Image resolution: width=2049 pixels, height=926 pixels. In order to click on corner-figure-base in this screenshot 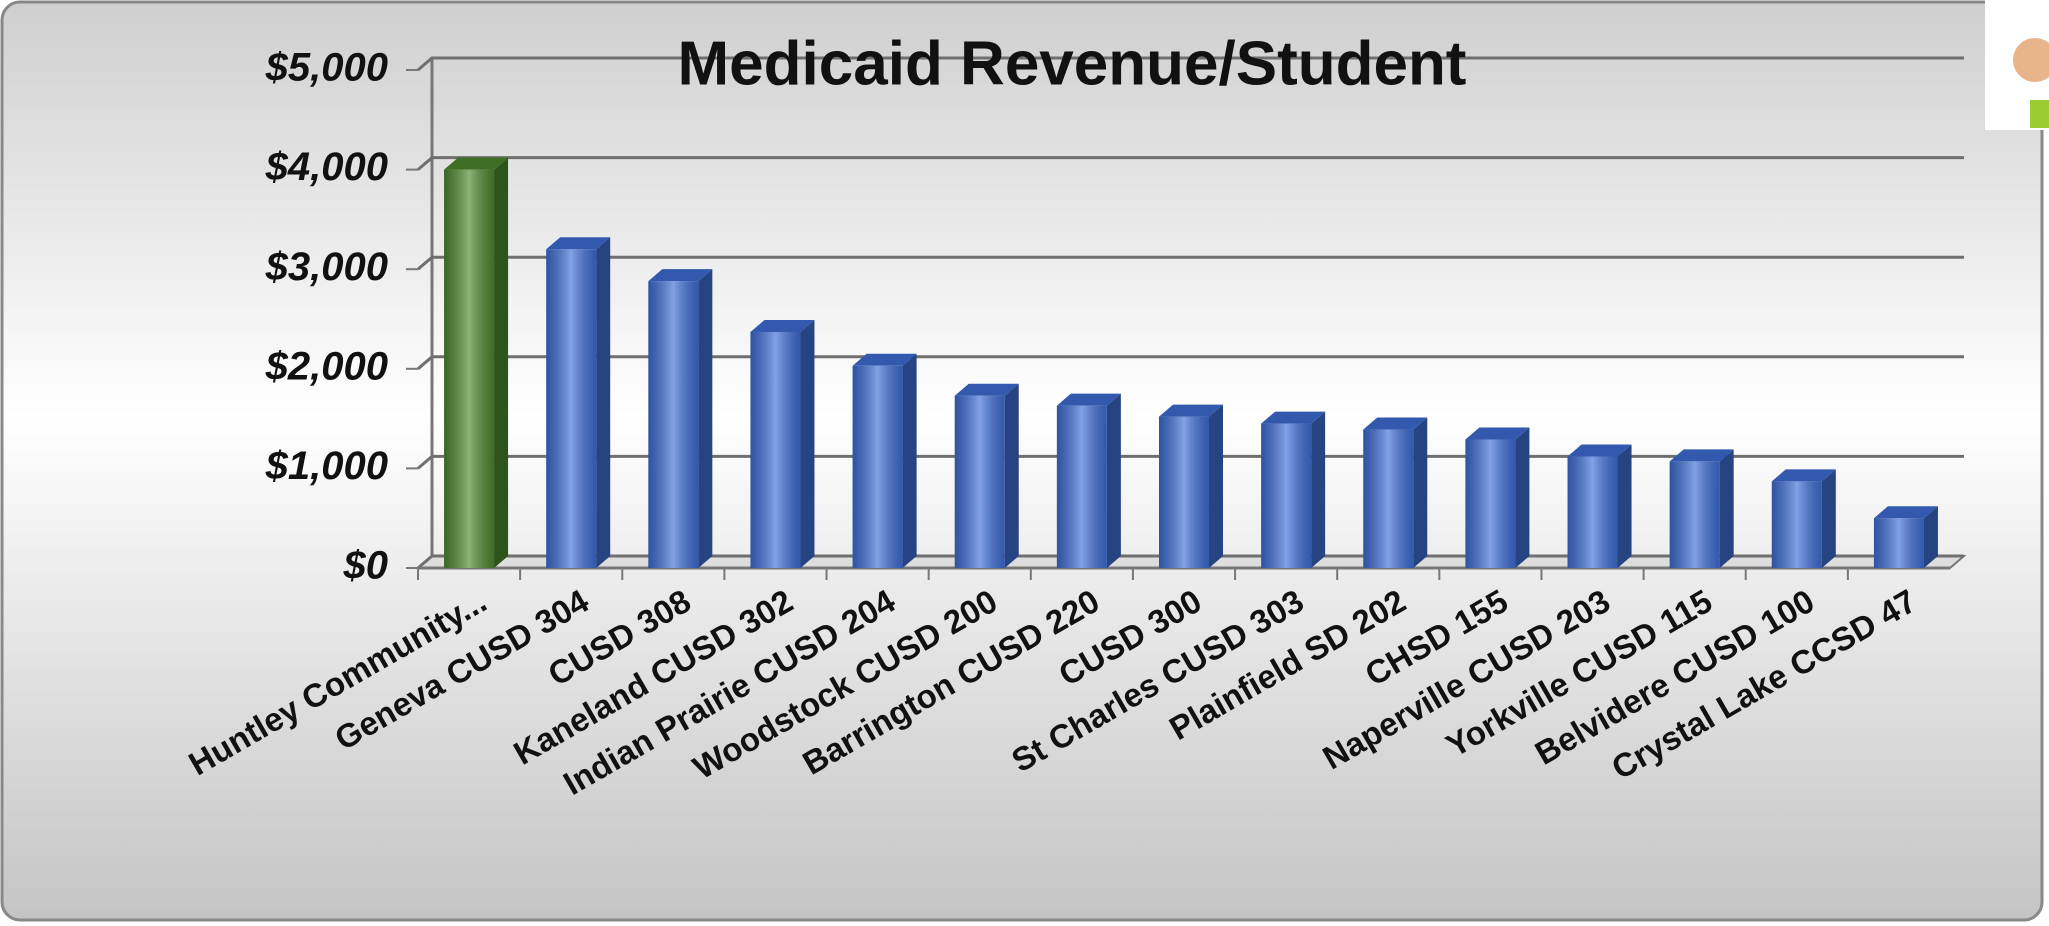, I will do `click(2039, 114)`.